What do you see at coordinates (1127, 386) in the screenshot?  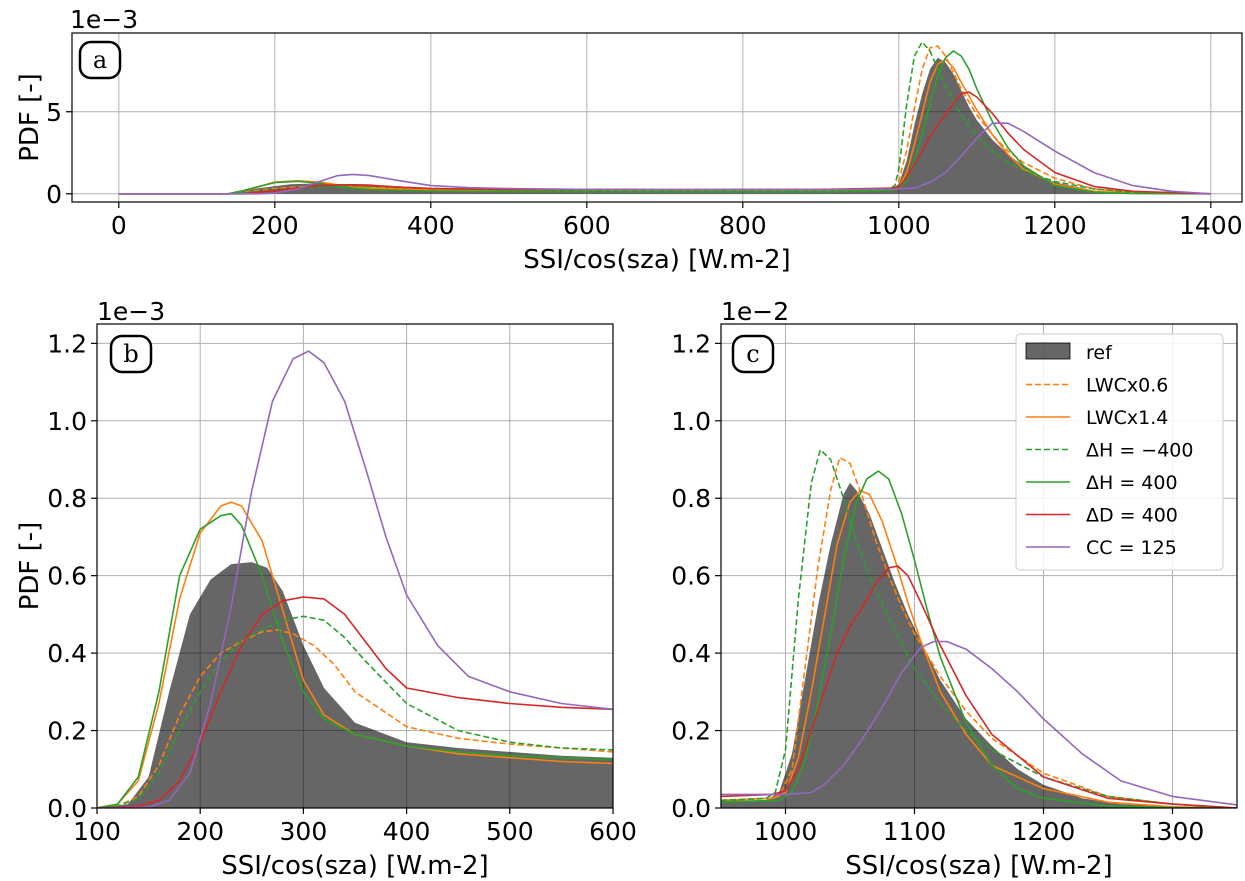 I see `legend-label-lwc06: LWCx0.6` at bounding box center [1127, 386].